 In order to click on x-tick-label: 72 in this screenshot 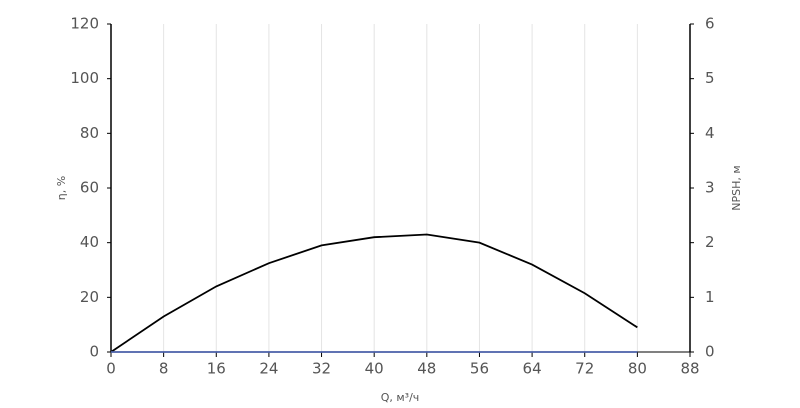, I will do `click(584, 369)`.